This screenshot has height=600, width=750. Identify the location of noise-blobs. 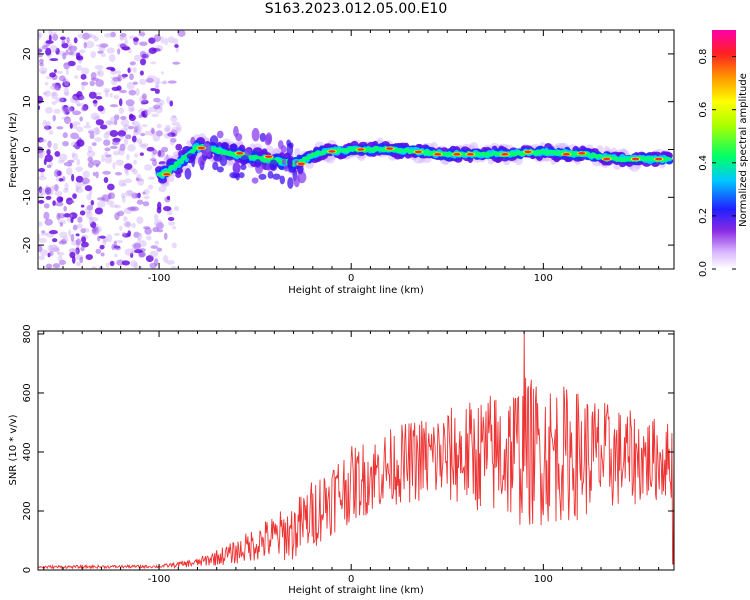
(112, 149).